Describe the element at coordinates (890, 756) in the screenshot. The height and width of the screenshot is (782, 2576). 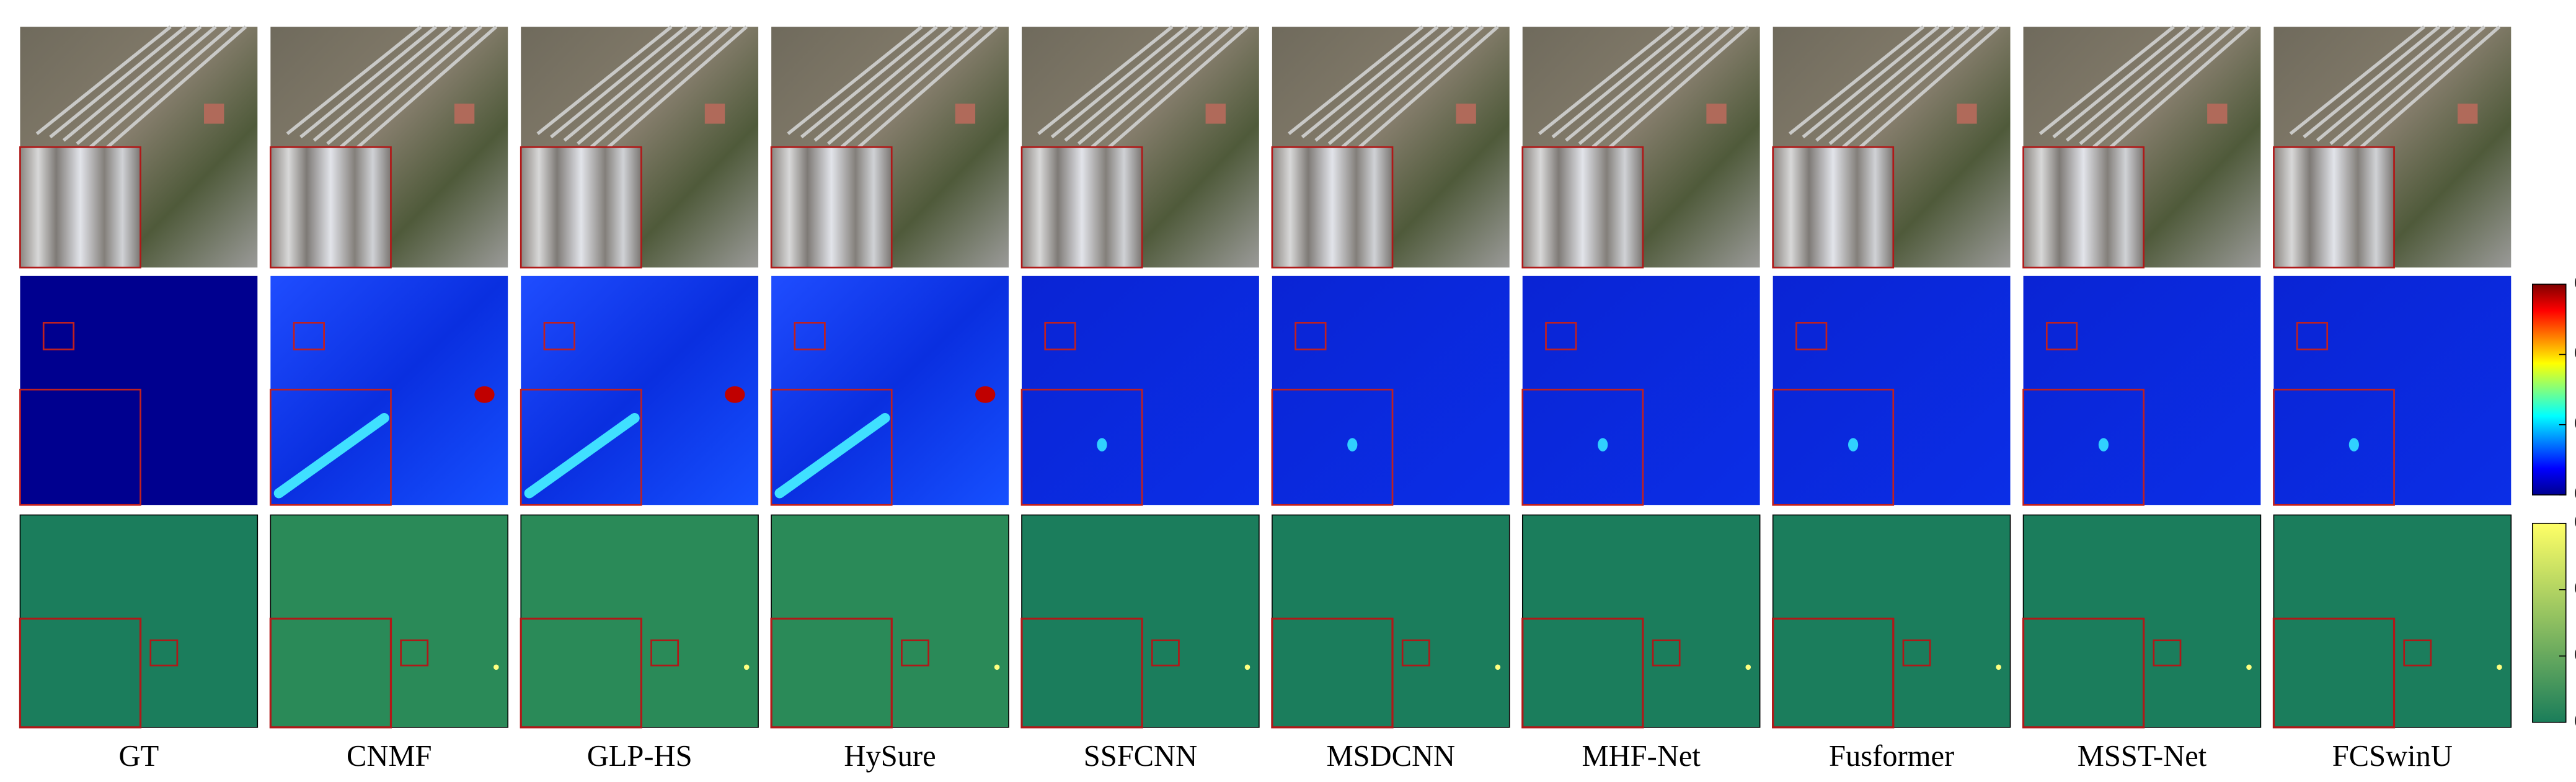
I see `column-label: HySure` at that location.